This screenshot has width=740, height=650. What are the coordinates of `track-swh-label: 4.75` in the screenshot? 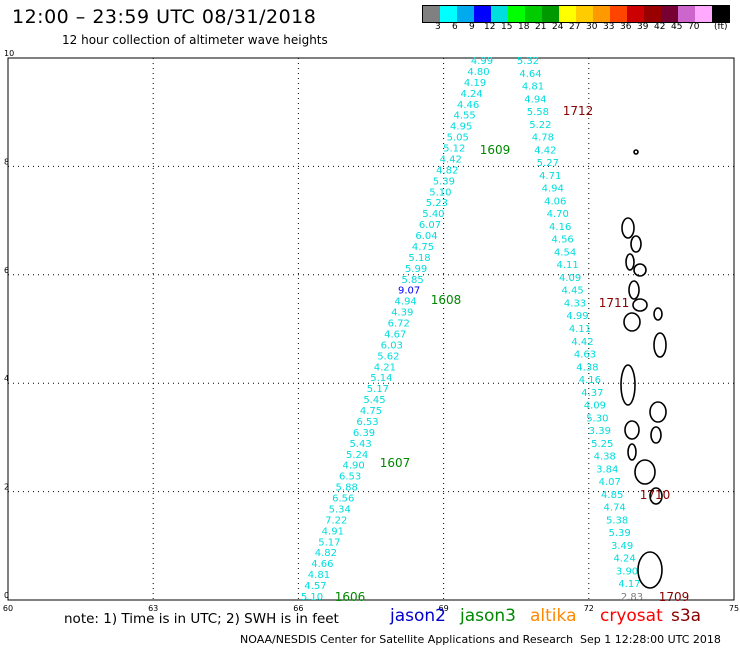 It's located at (423, 247).